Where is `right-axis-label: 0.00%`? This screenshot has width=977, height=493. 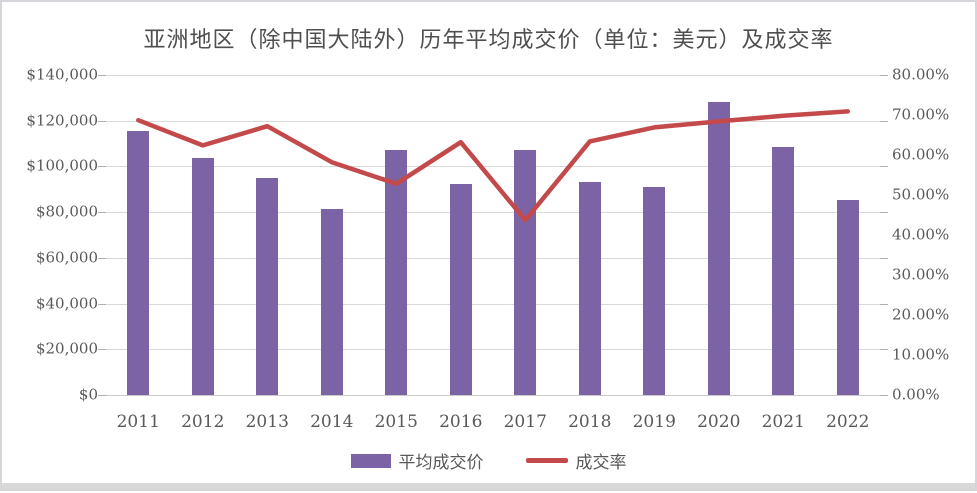 right-axis-label: 0.00% is located at coordinates (916, 395).